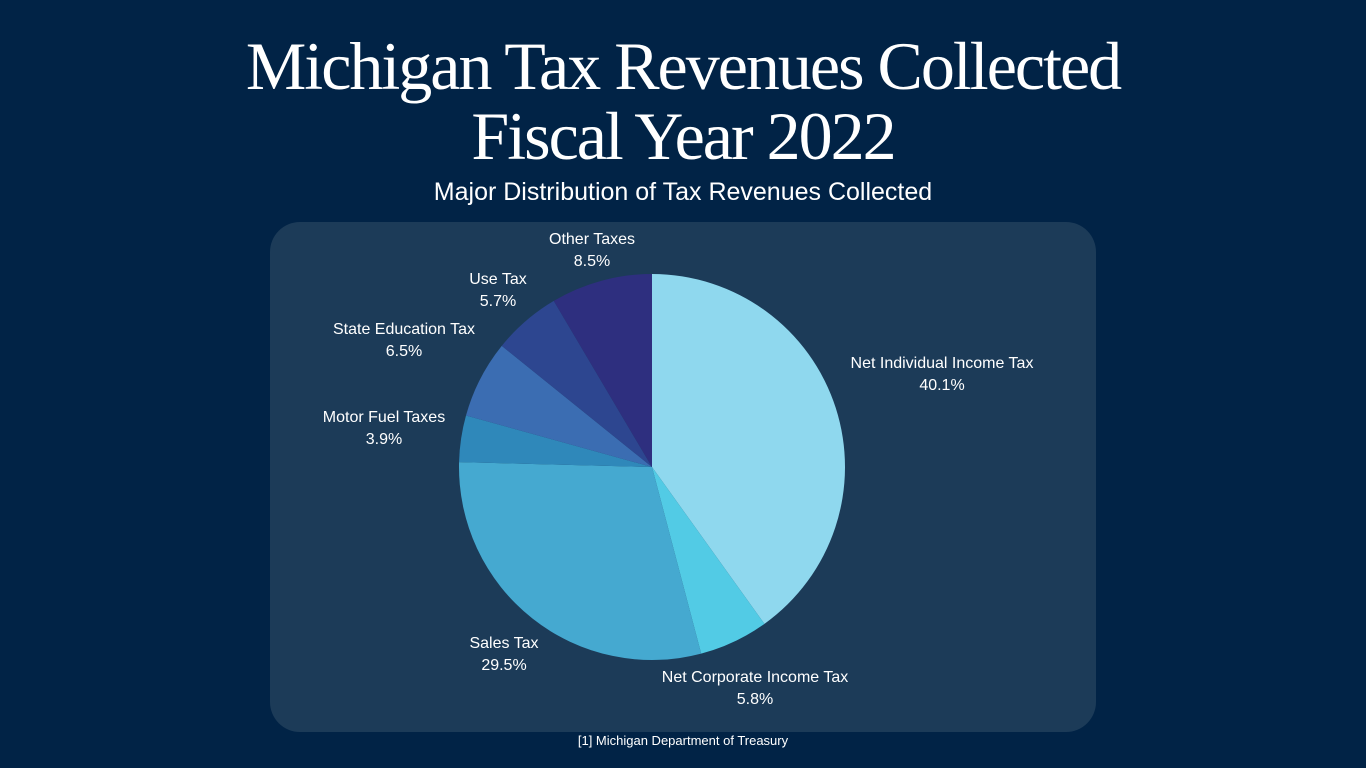 The image size is (1366, 768). I want to click on pie-slice-net-individual-income-tax, so click(749, 449).